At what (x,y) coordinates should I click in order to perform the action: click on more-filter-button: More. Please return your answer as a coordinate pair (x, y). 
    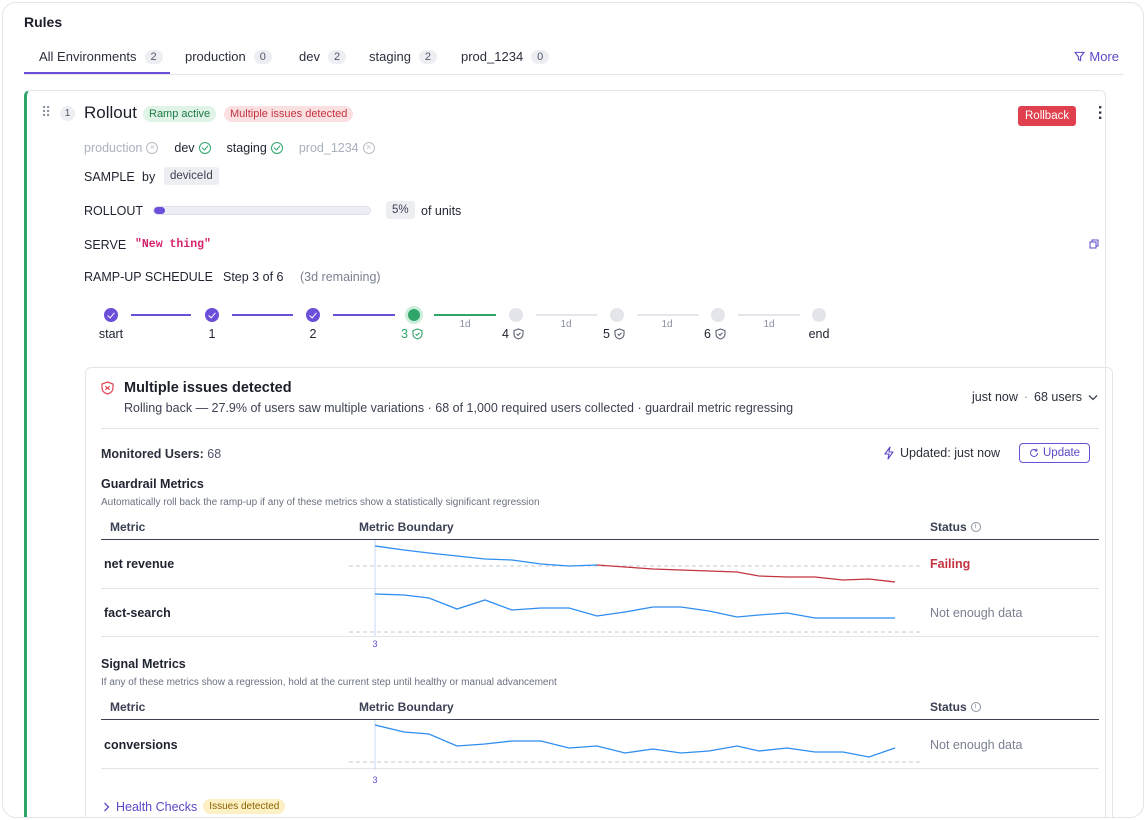
    Looking at the image, I should click on (1096, 56).